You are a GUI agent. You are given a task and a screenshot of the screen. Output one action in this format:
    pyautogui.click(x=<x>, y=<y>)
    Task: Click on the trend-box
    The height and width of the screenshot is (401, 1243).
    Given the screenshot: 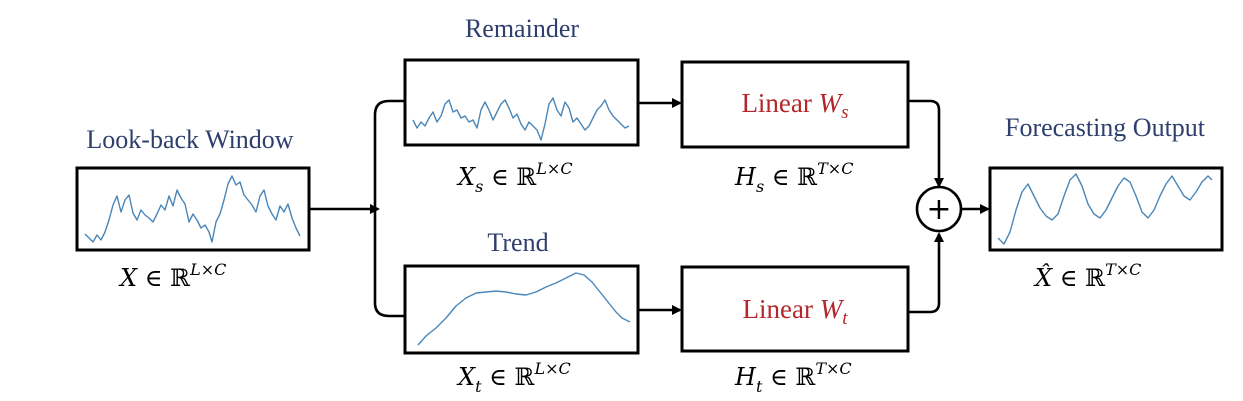 What is the action you would take?
    pyautogui.click(x=521, y=309)
    